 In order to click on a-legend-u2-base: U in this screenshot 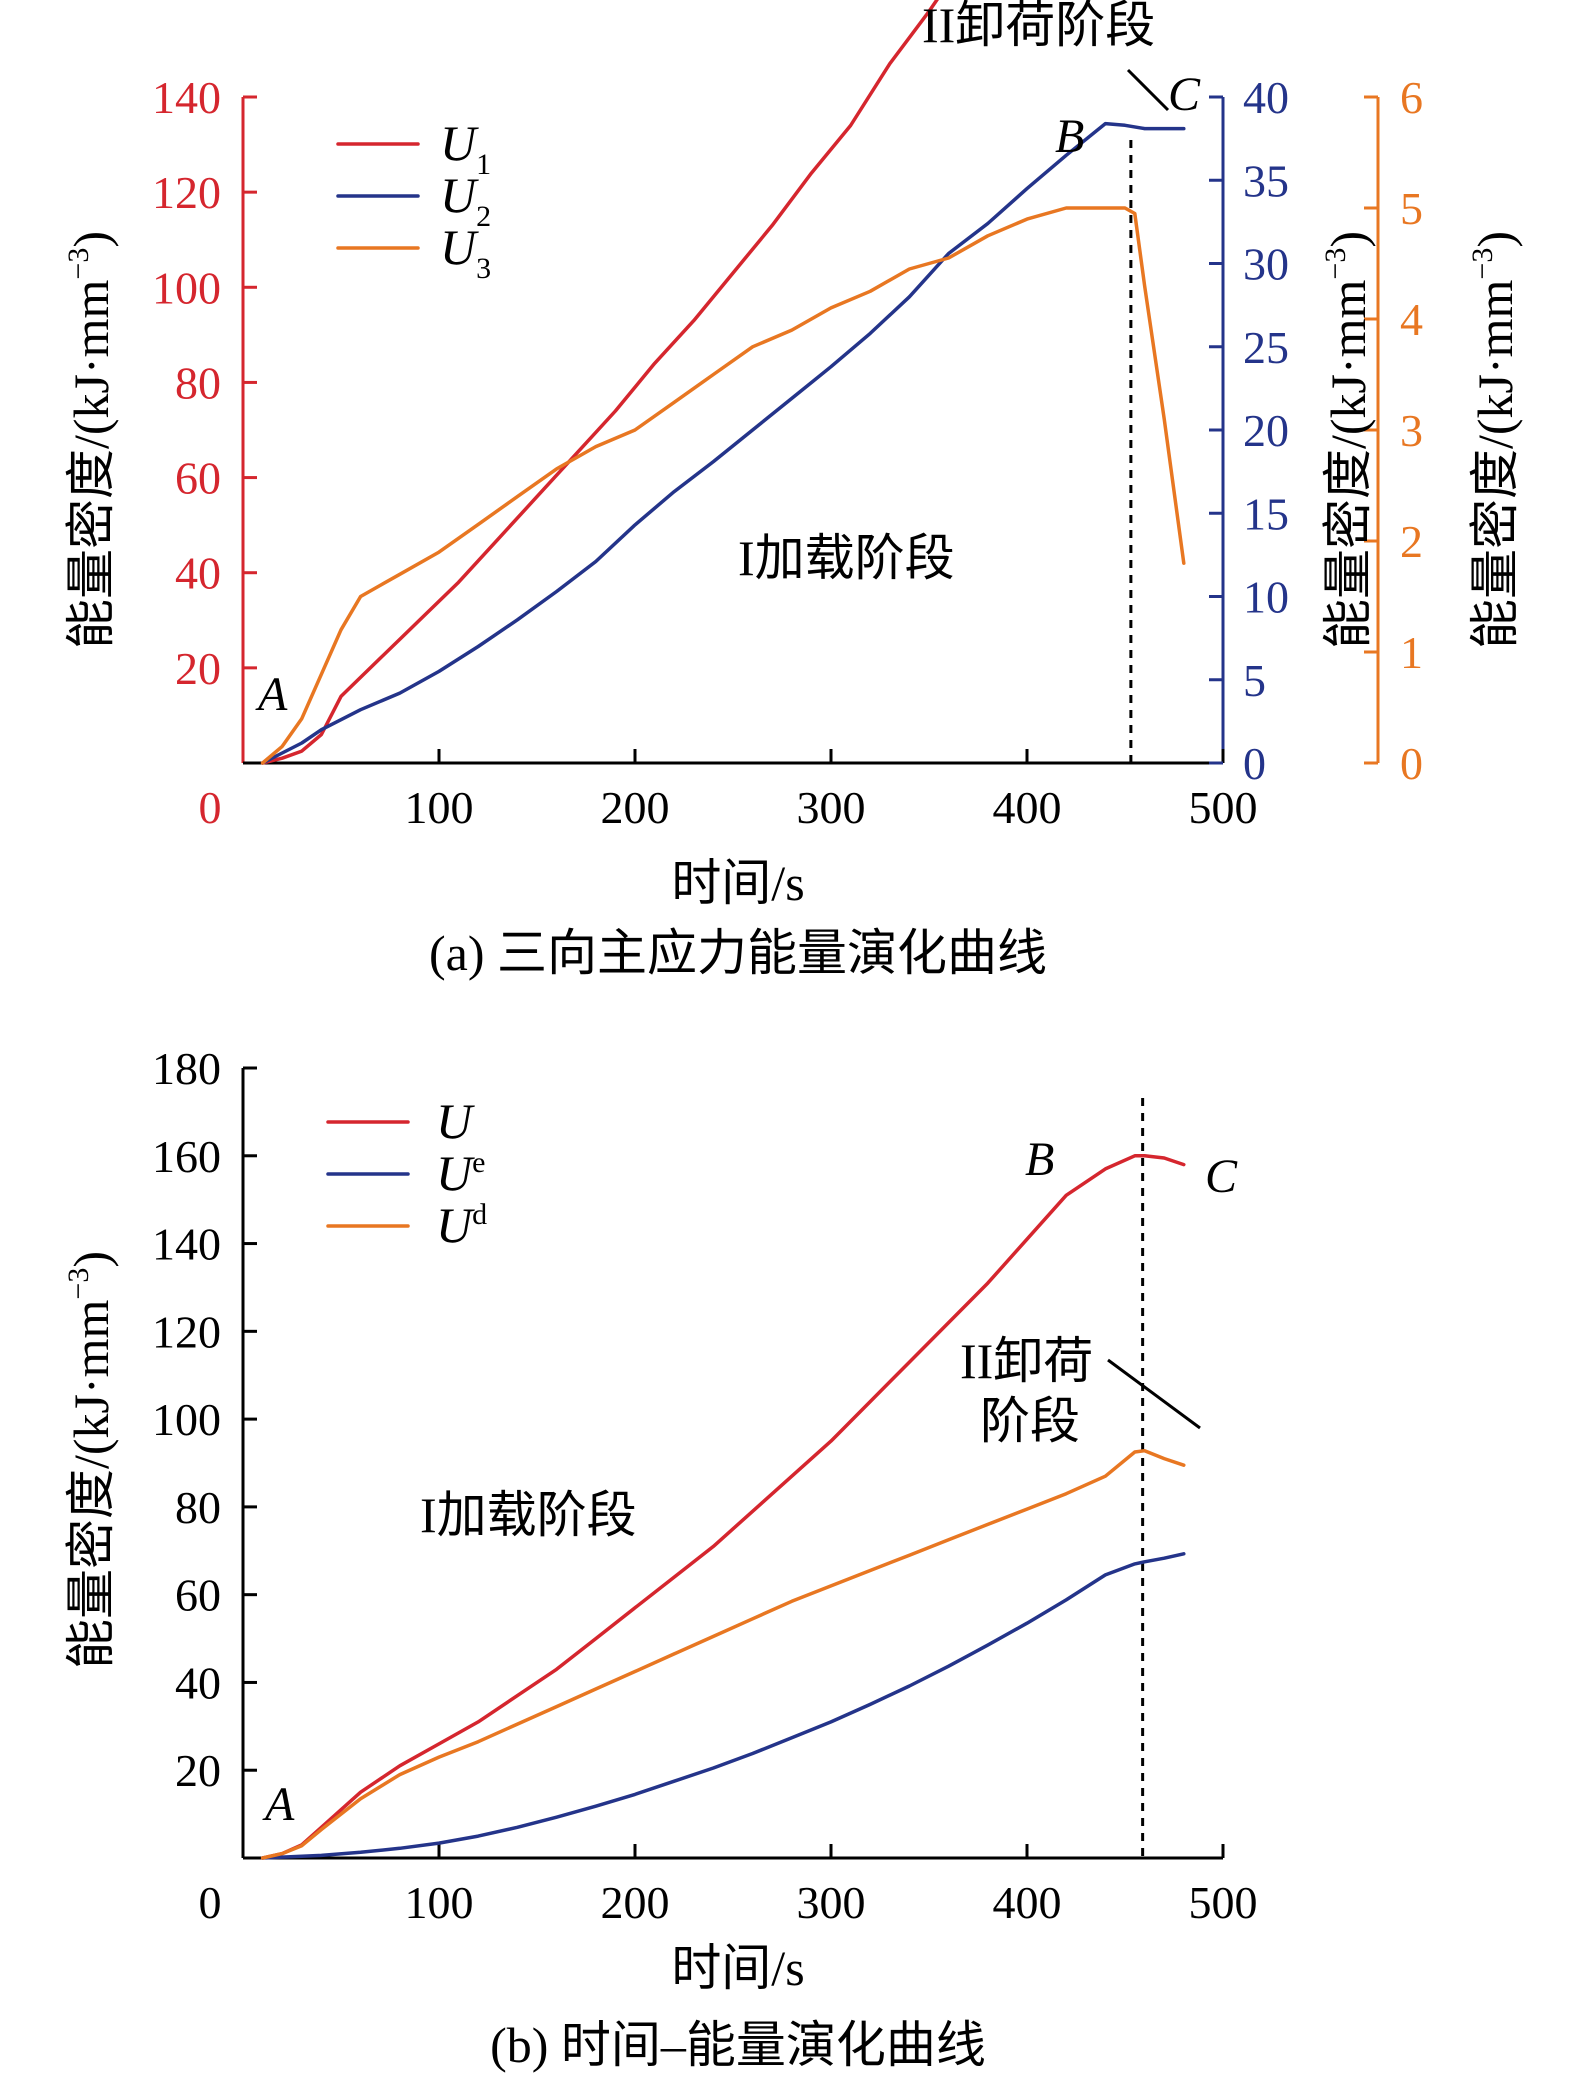, I will do `click(459, 195)`.